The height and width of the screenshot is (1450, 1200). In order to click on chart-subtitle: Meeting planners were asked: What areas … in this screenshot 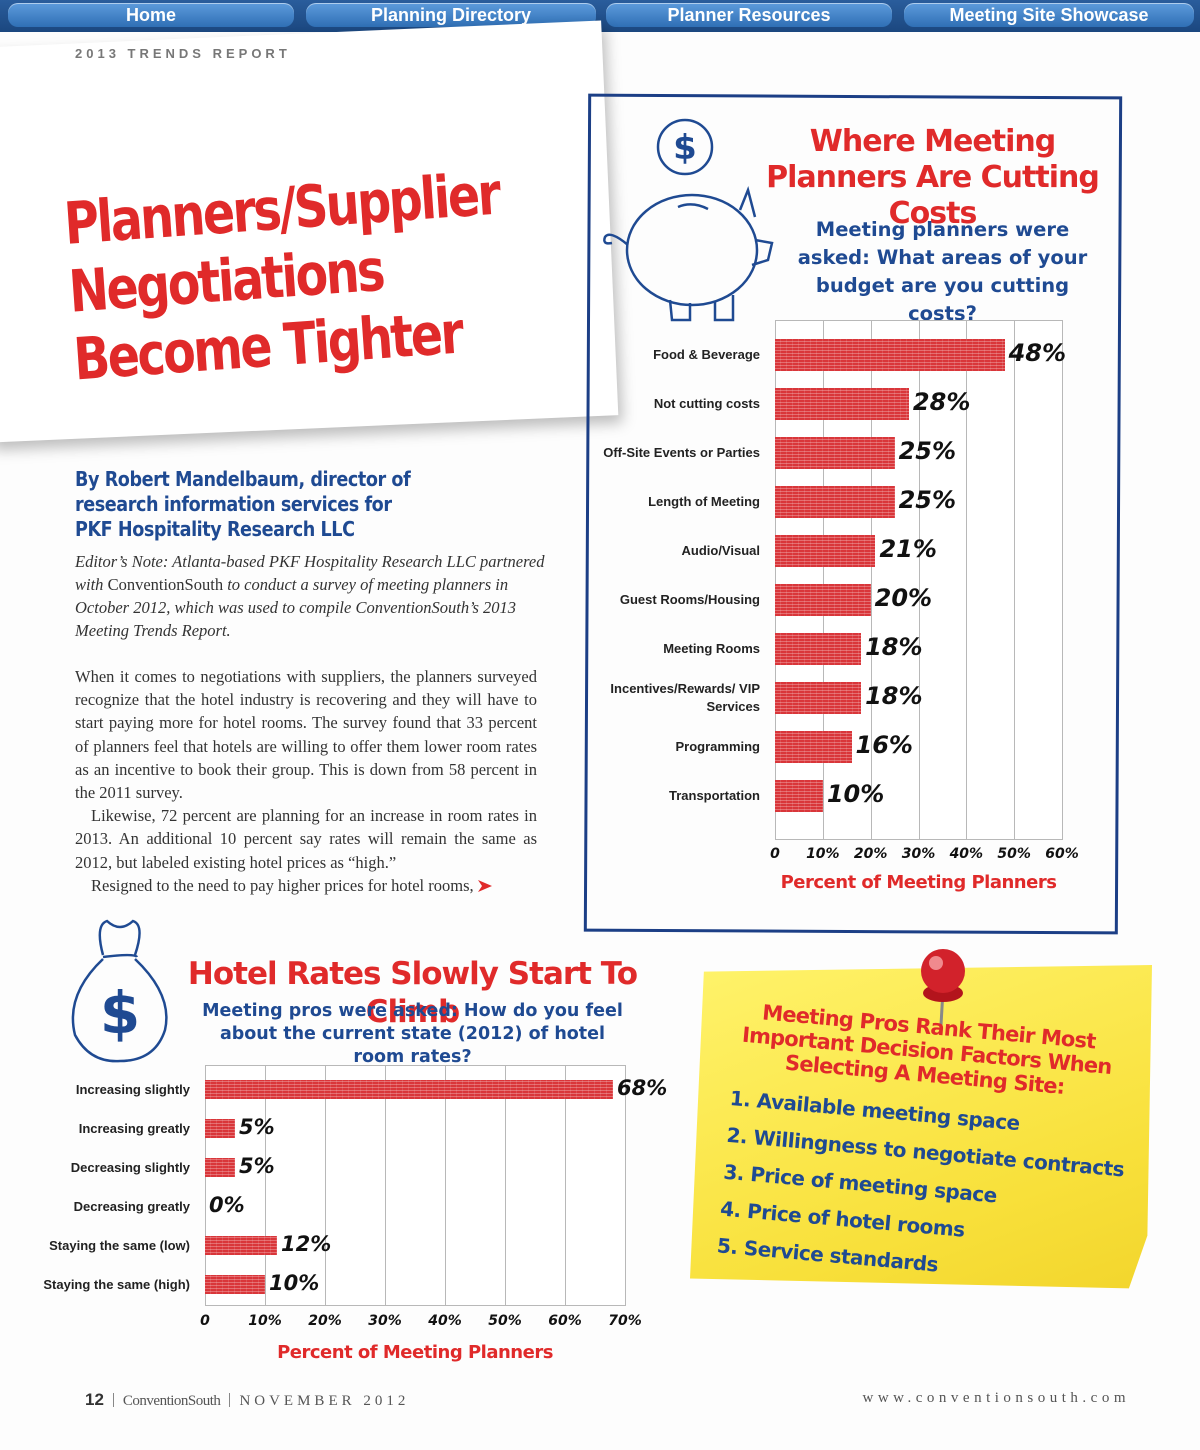, I will do `click(942, 271)`.